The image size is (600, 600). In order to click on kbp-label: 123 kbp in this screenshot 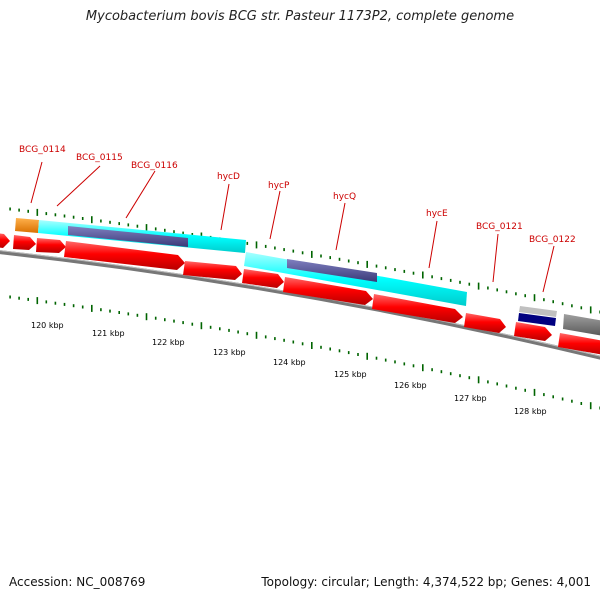, I will do `click(229, 352)`.